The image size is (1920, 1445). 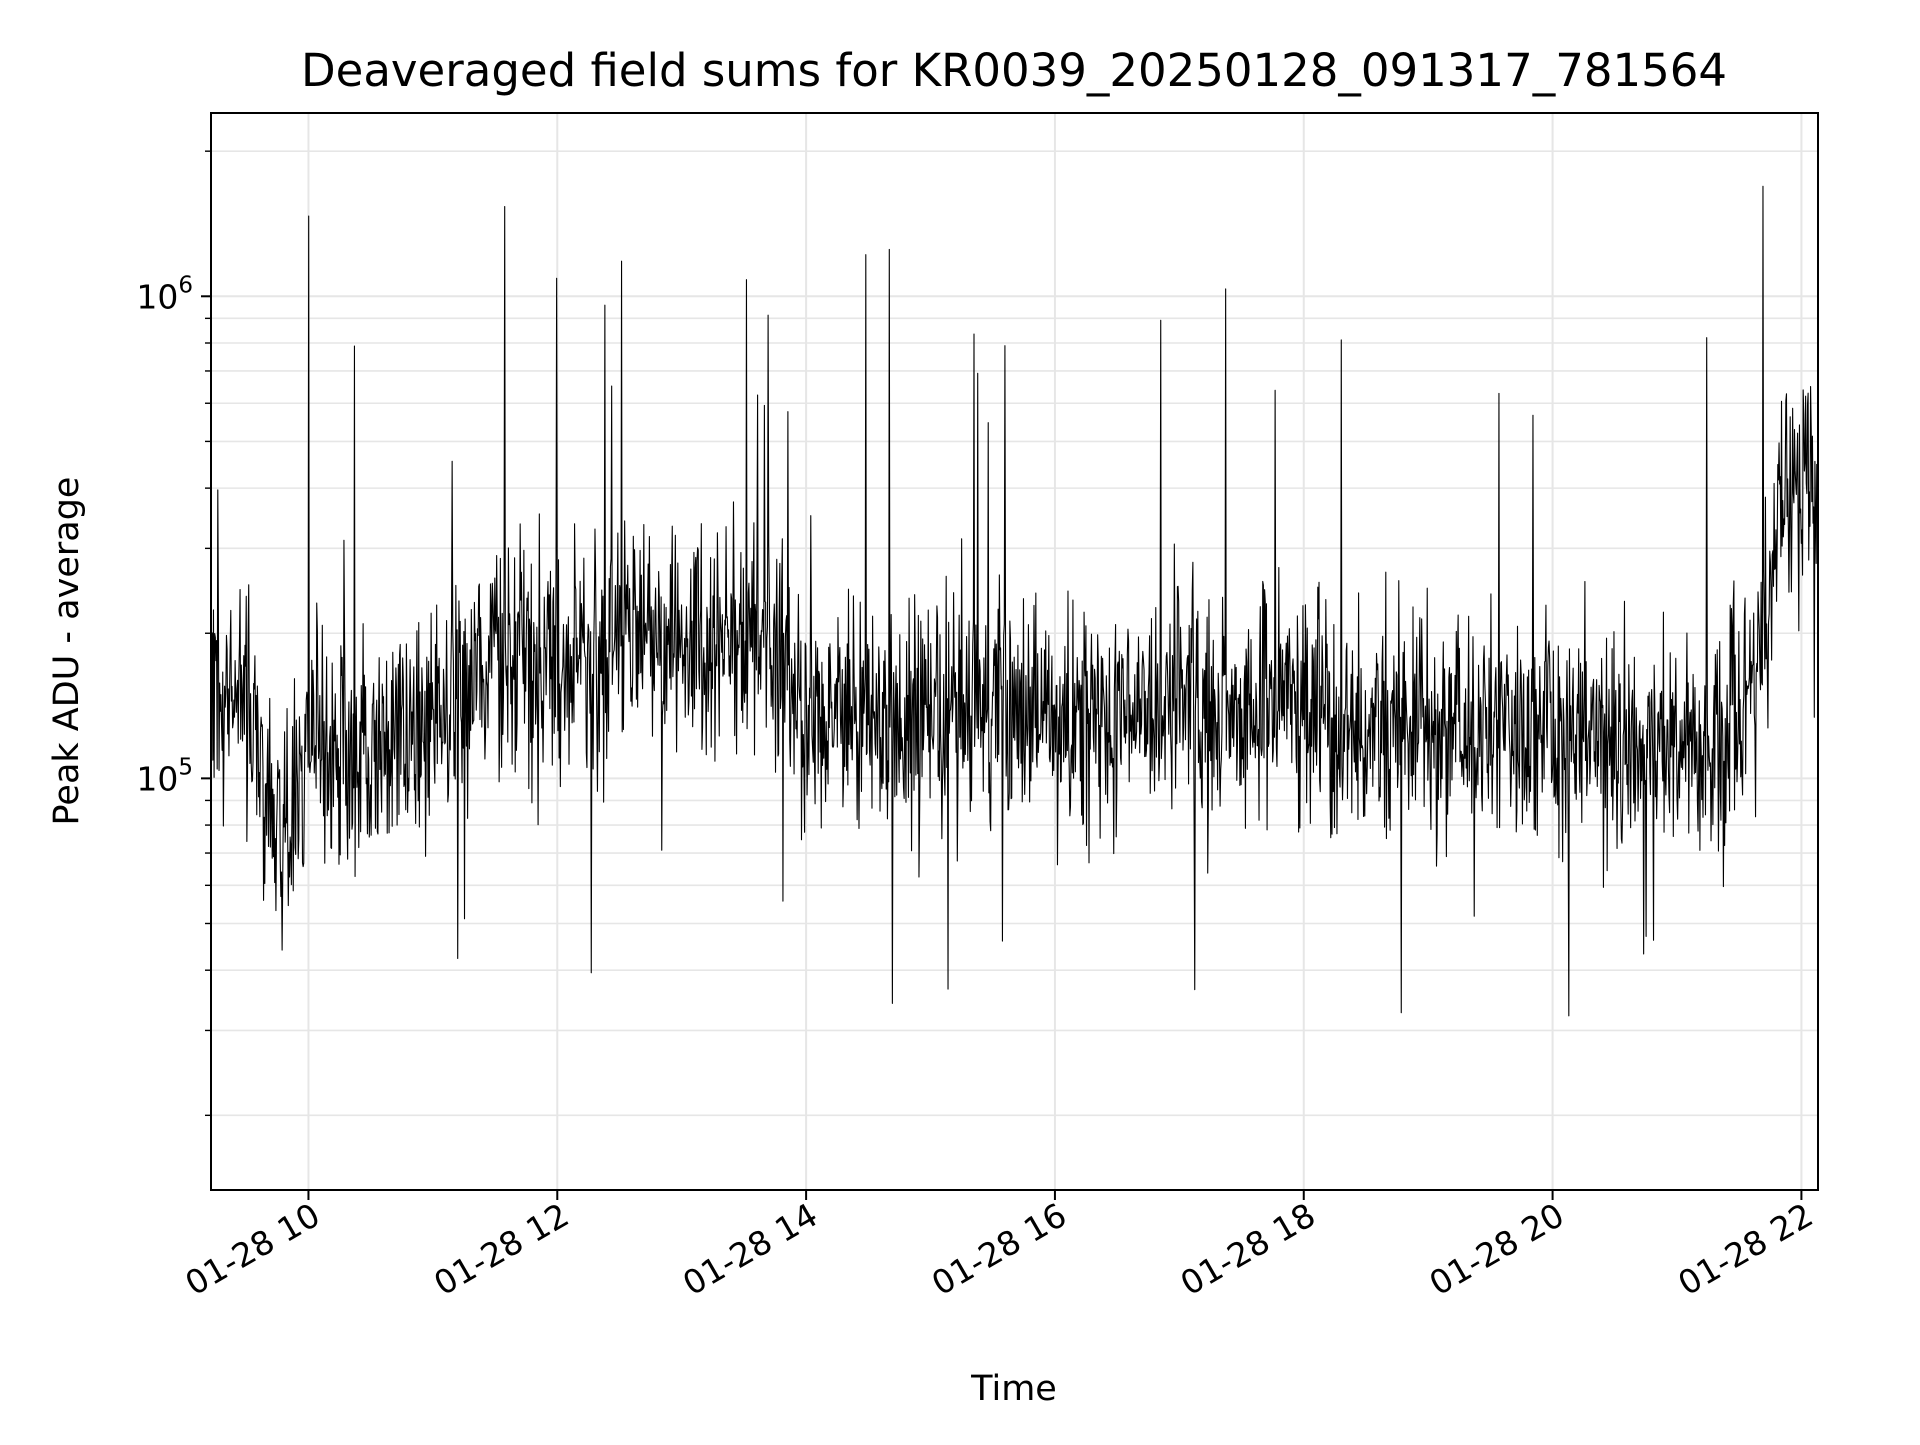 What do you see at coordinates (185, 767) in the screenshot?
I see `y-tick-label-exponent: 5` at bounding box center [185, 767].